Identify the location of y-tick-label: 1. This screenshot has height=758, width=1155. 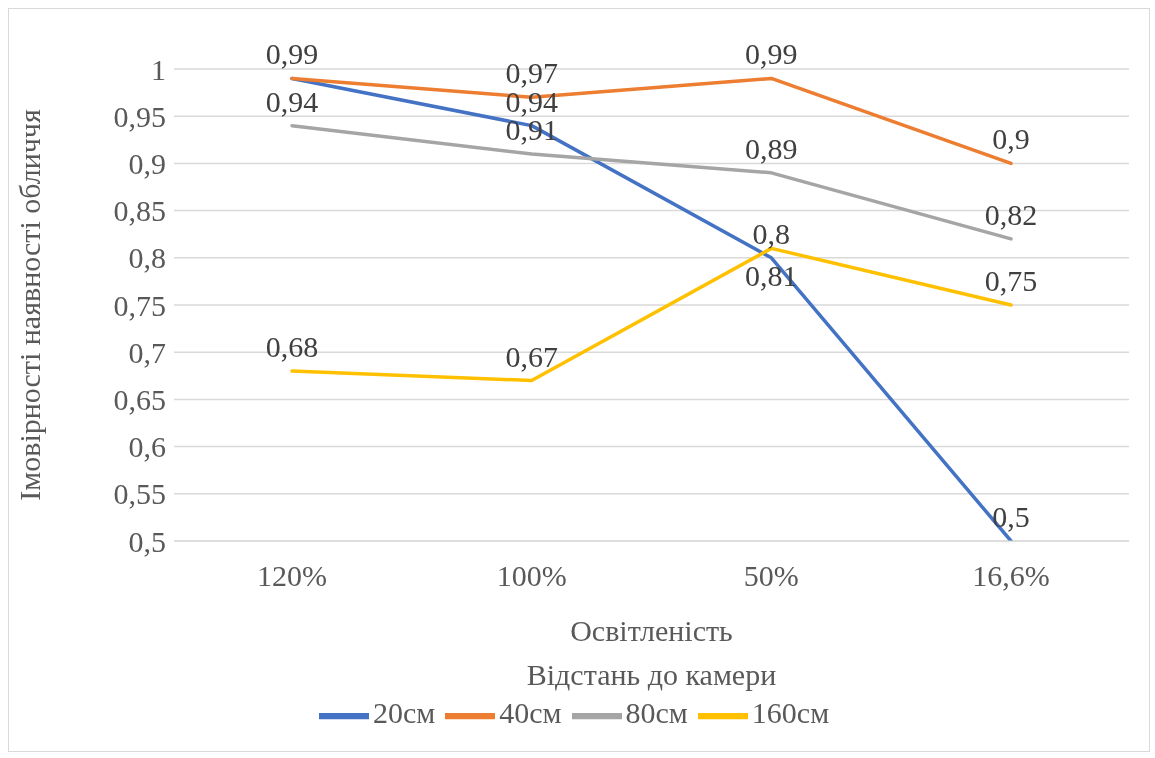
(158, 69).